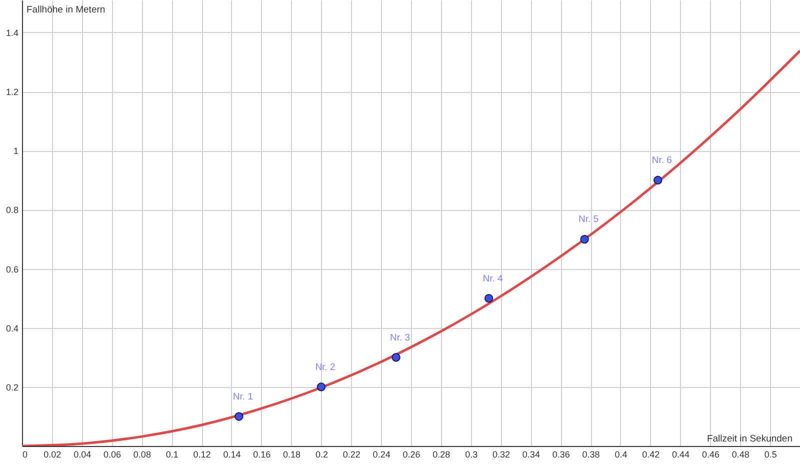 This screenshot has width=800, height=467. What do you see at coordinates (662, 160) in the screenshot?
I see `annotation: Nr. 6` at bounding box center [662, 160].